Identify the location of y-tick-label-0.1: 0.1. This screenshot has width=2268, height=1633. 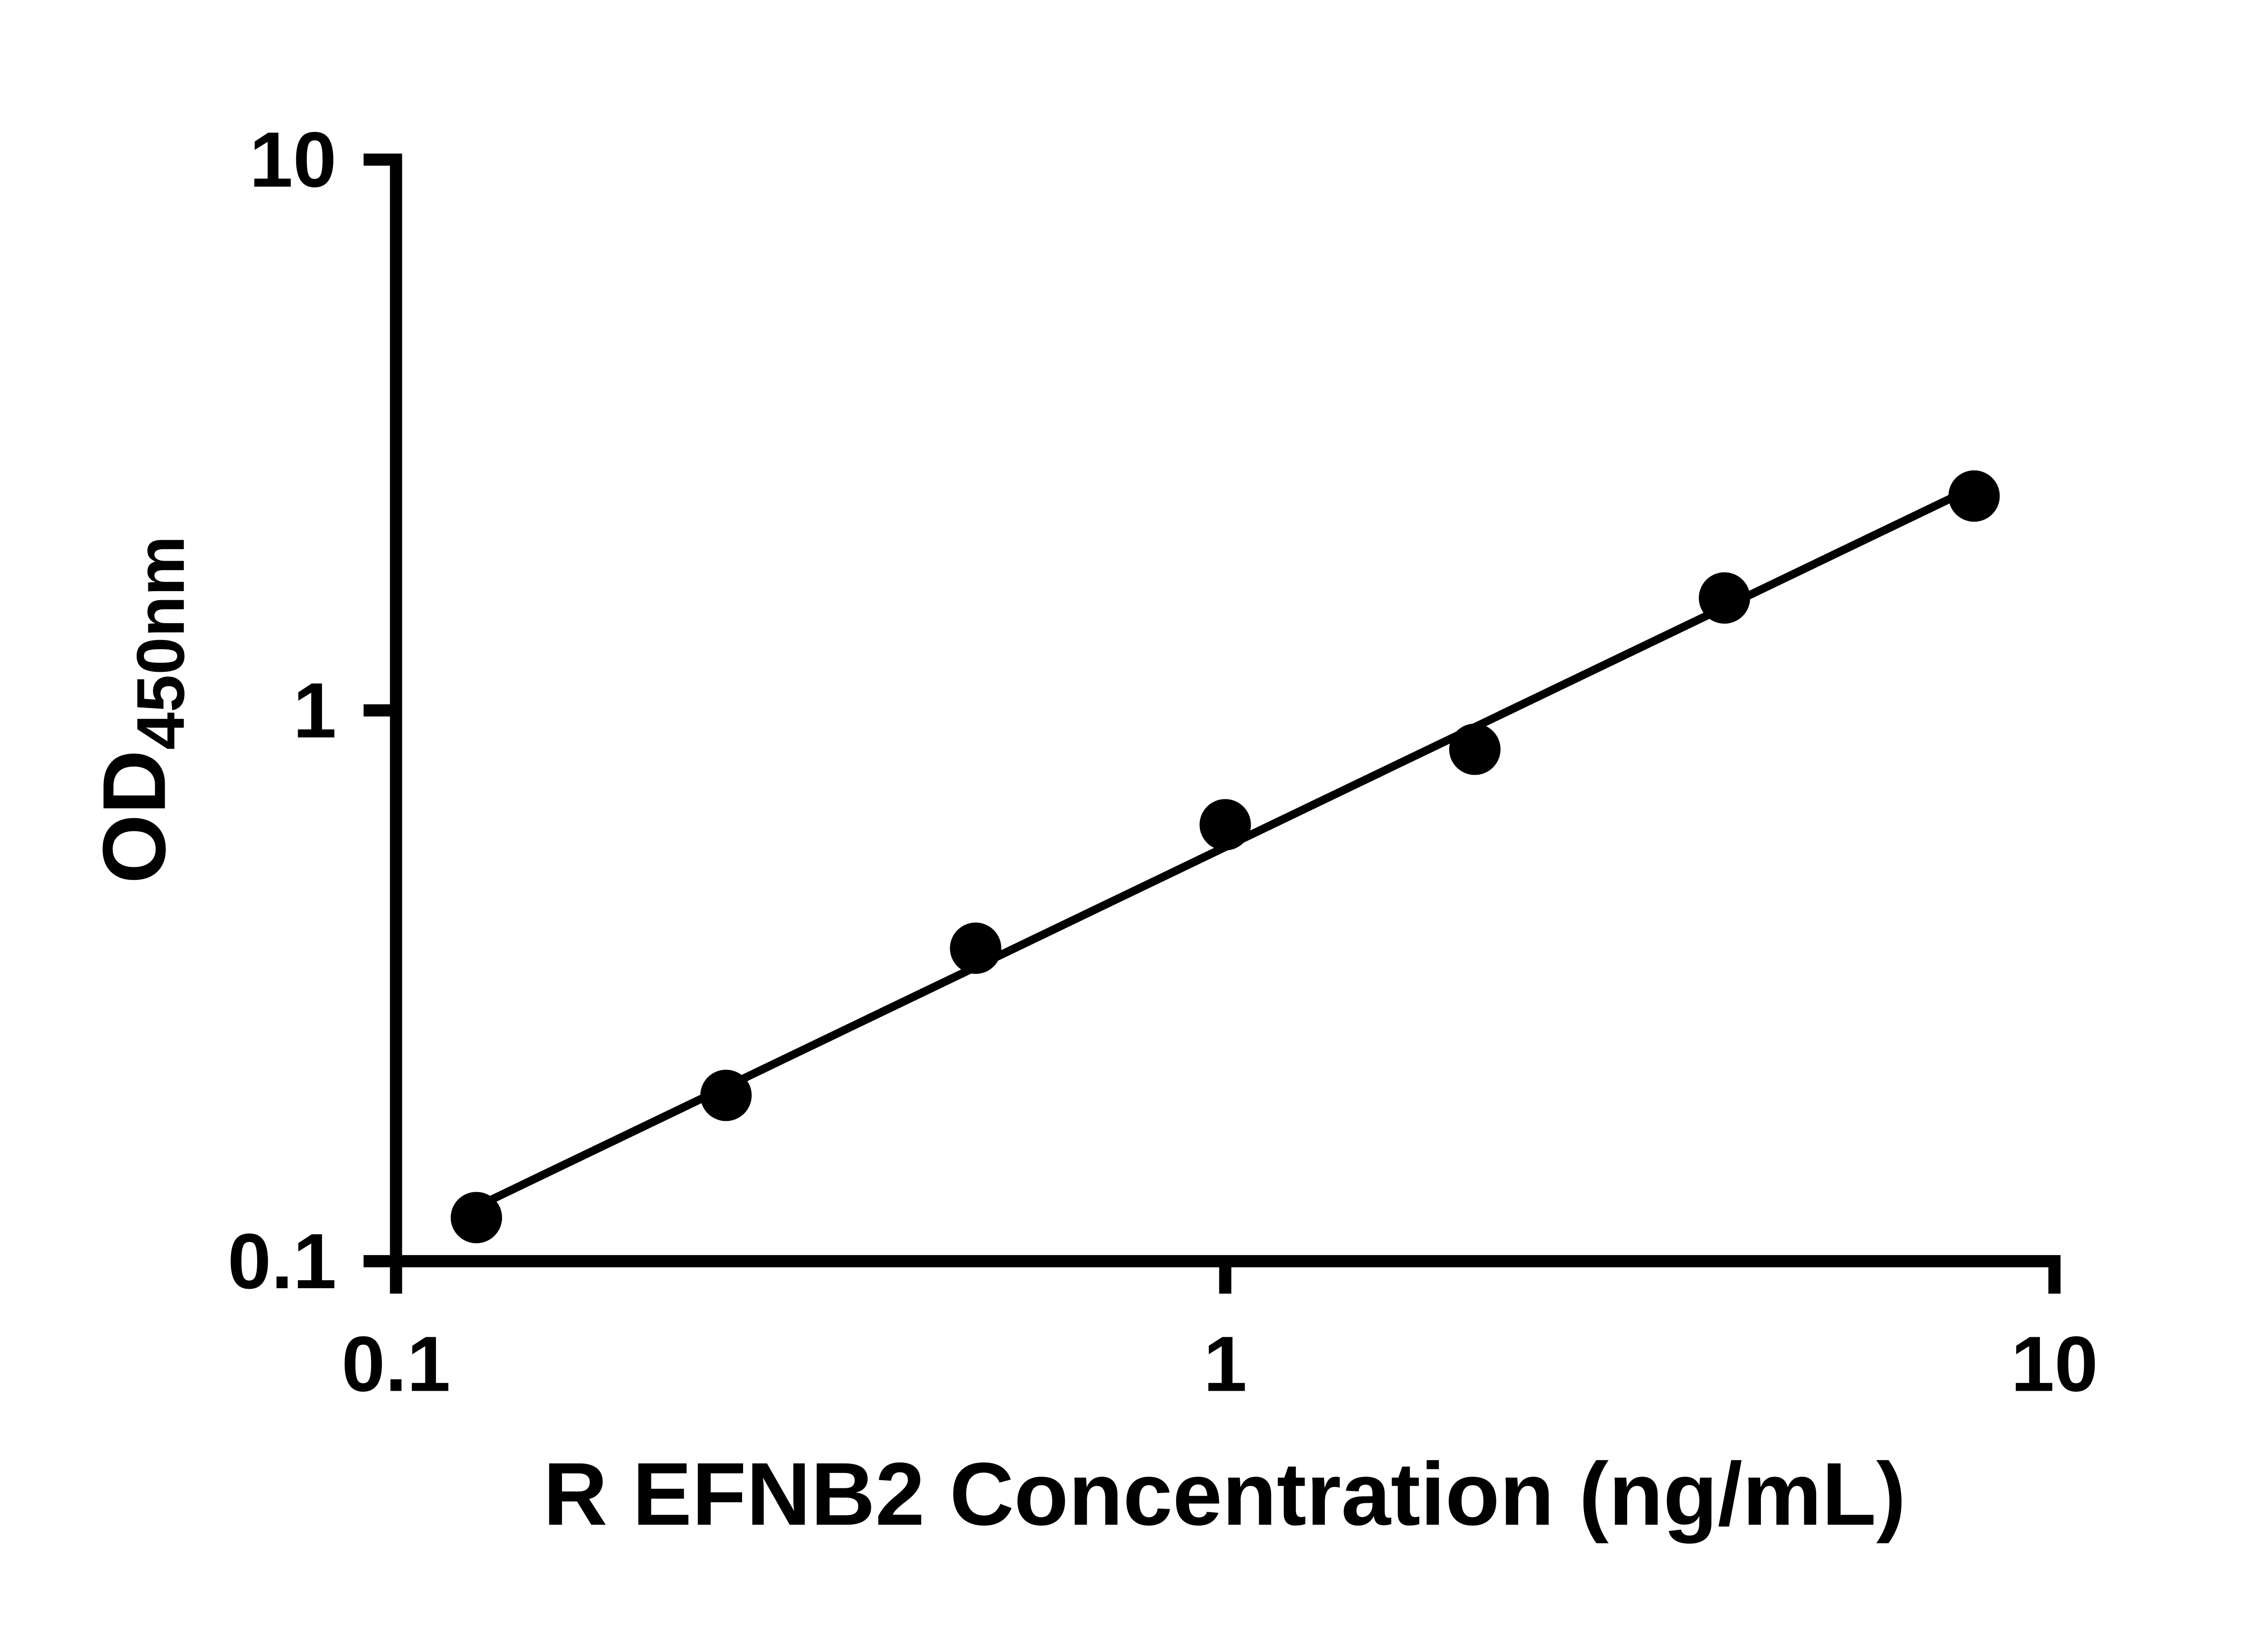
(283, 1261).